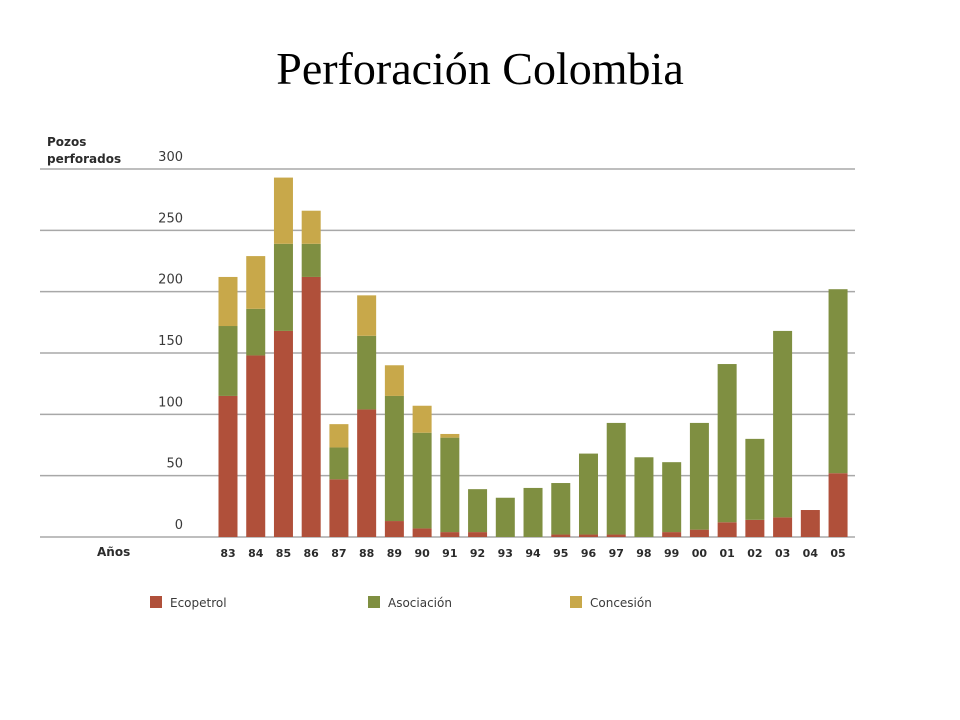 The height and width of the screenshot is (720, 960). I want to click on x-tick-label: 87, so click(338, 553).